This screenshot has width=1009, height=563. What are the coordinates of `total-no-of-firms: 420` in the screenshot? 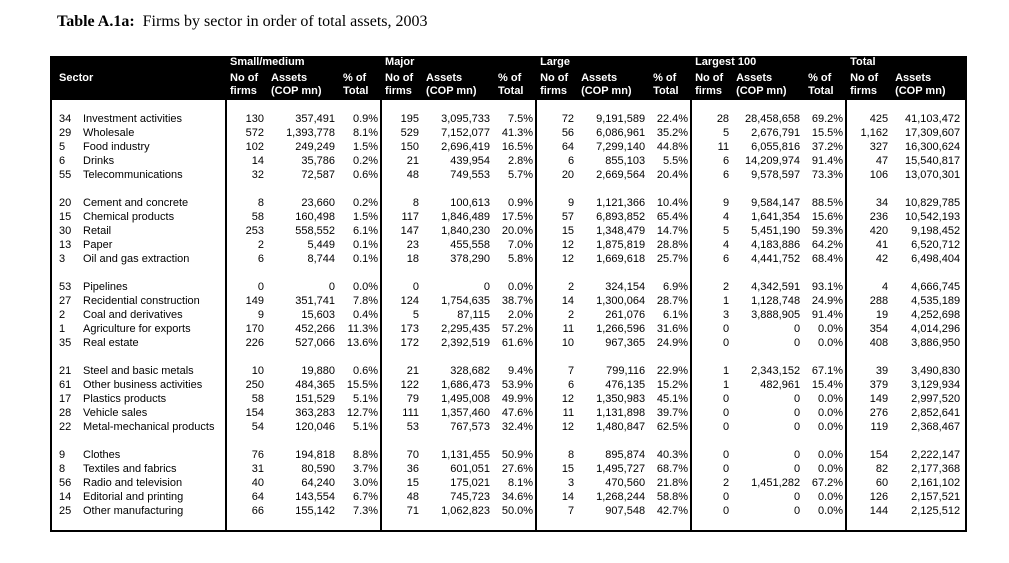 It's located at (869, 231).